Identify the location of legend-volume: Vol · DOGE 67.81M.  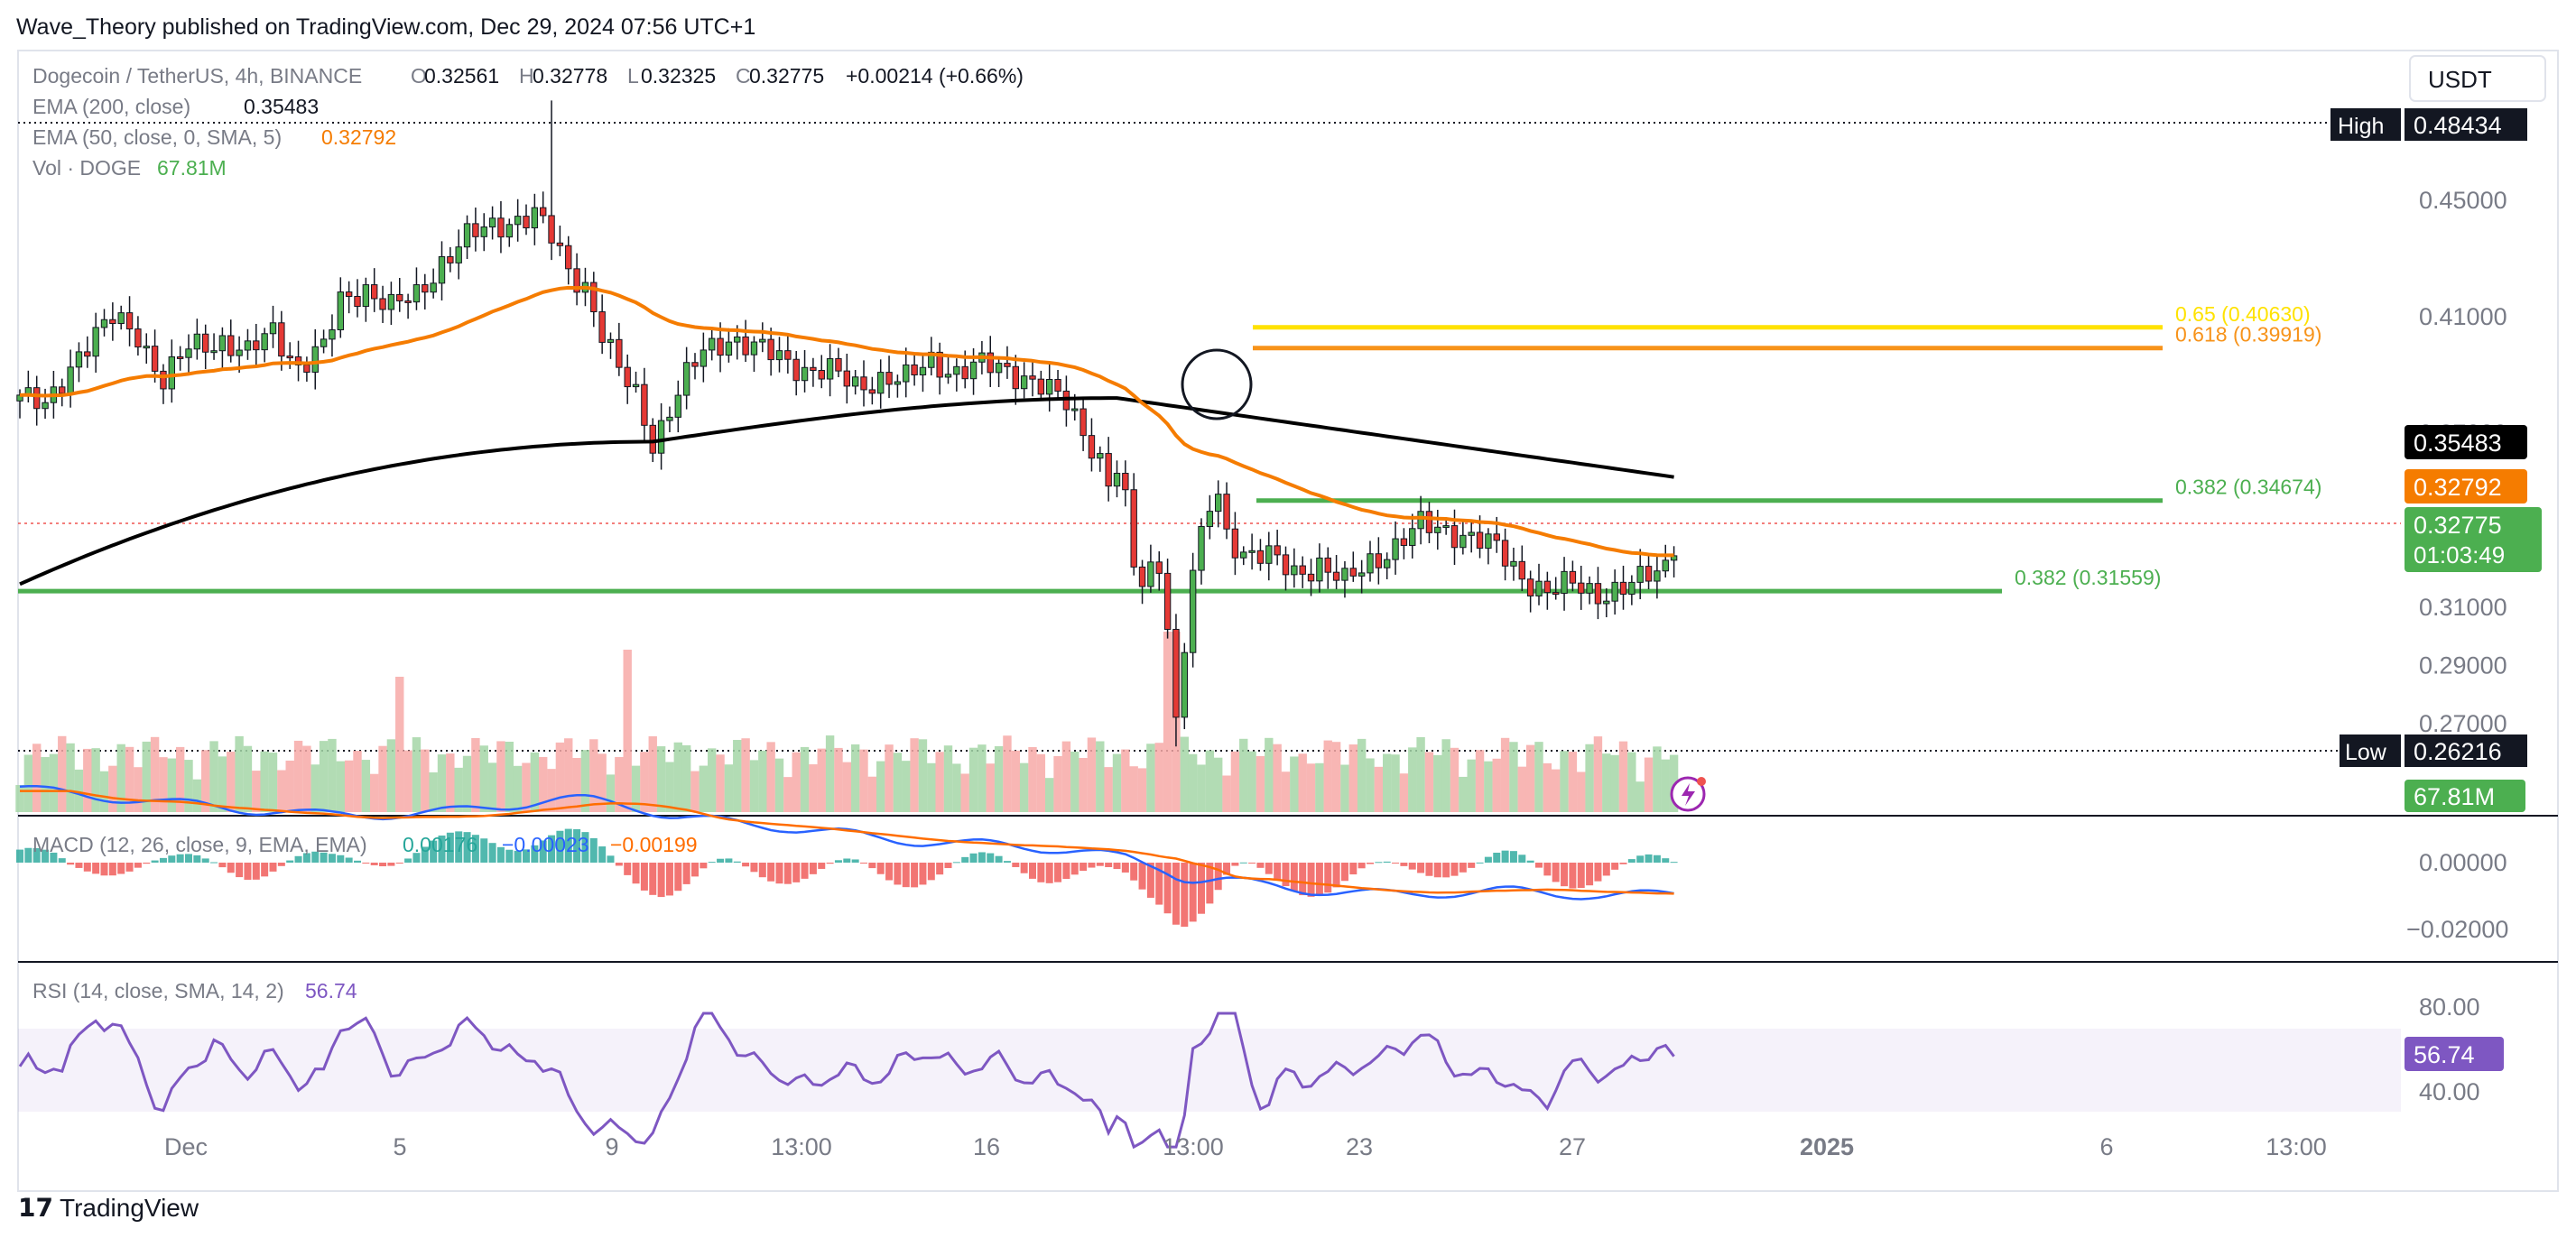
(129, 168).